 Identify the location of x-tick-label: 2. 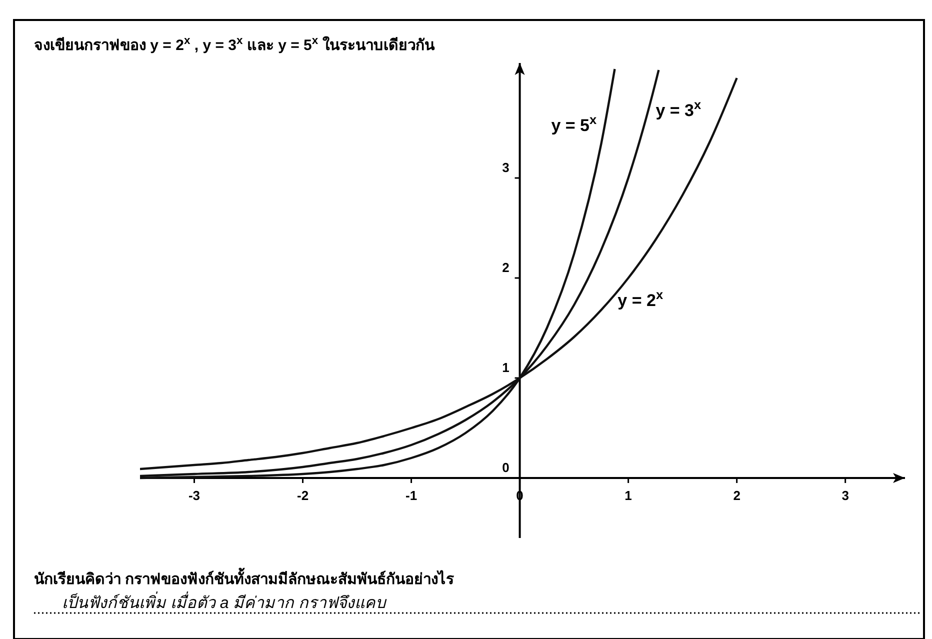
(736, 495).